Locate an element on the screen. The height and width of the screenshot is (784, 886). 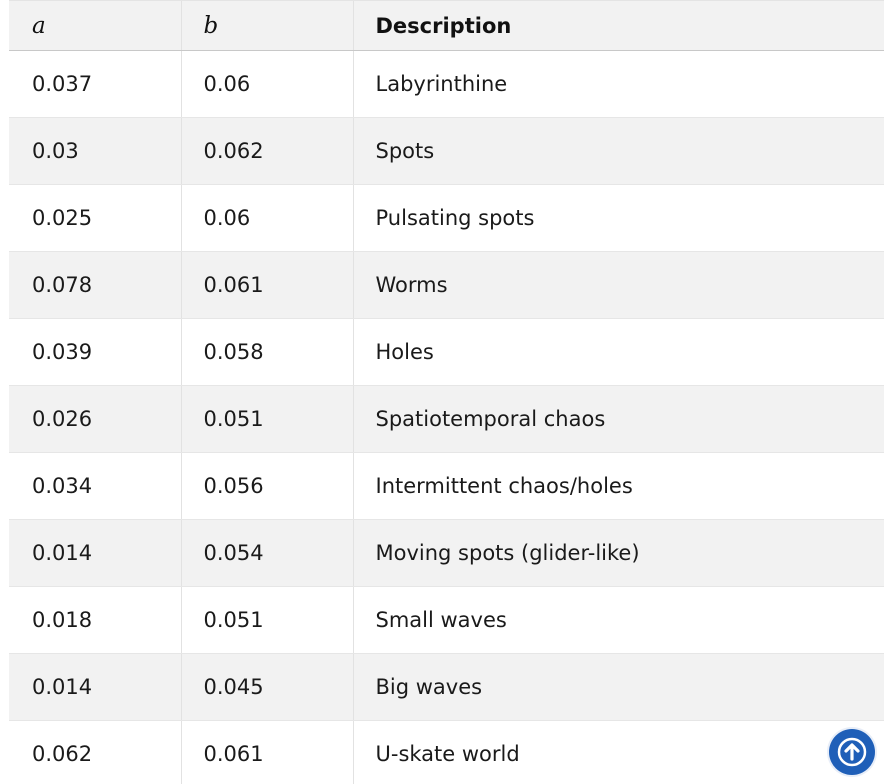
cell-b: 0.054 is located at coordinates (266, 553).